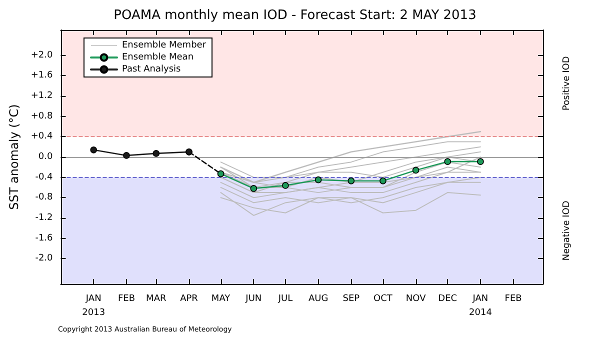 The width and height of the screenshot is (590, 337). I want to click on y-tick-label: -0.8, so click(44, 197).